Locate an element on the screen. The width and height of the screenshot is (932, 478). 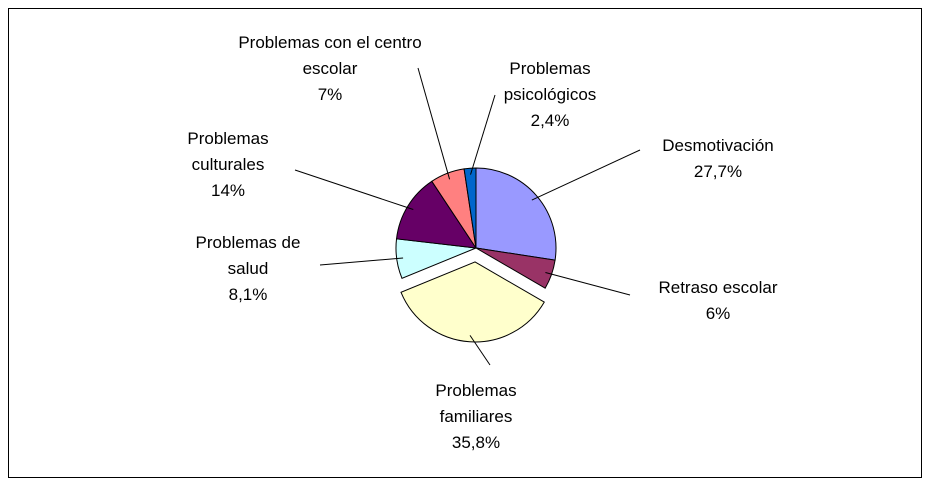
slice-label: Problemas psicológicos 2,4% is located at coordinates (550, 95).